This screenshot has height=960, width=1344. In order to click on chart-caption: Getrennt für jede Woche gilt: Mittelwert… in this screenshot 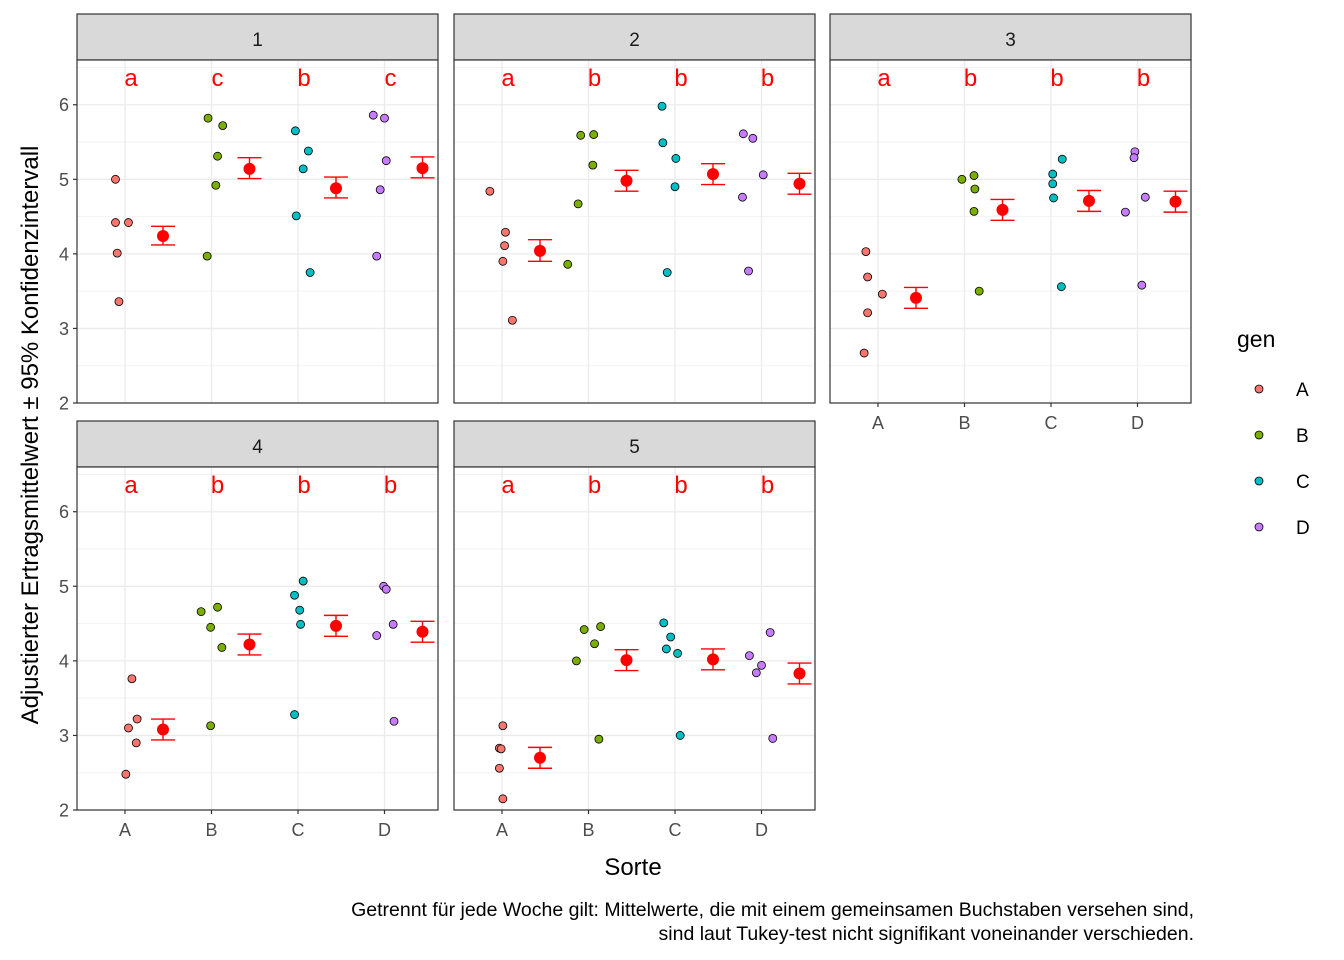, I will do `click(772, 922)`.